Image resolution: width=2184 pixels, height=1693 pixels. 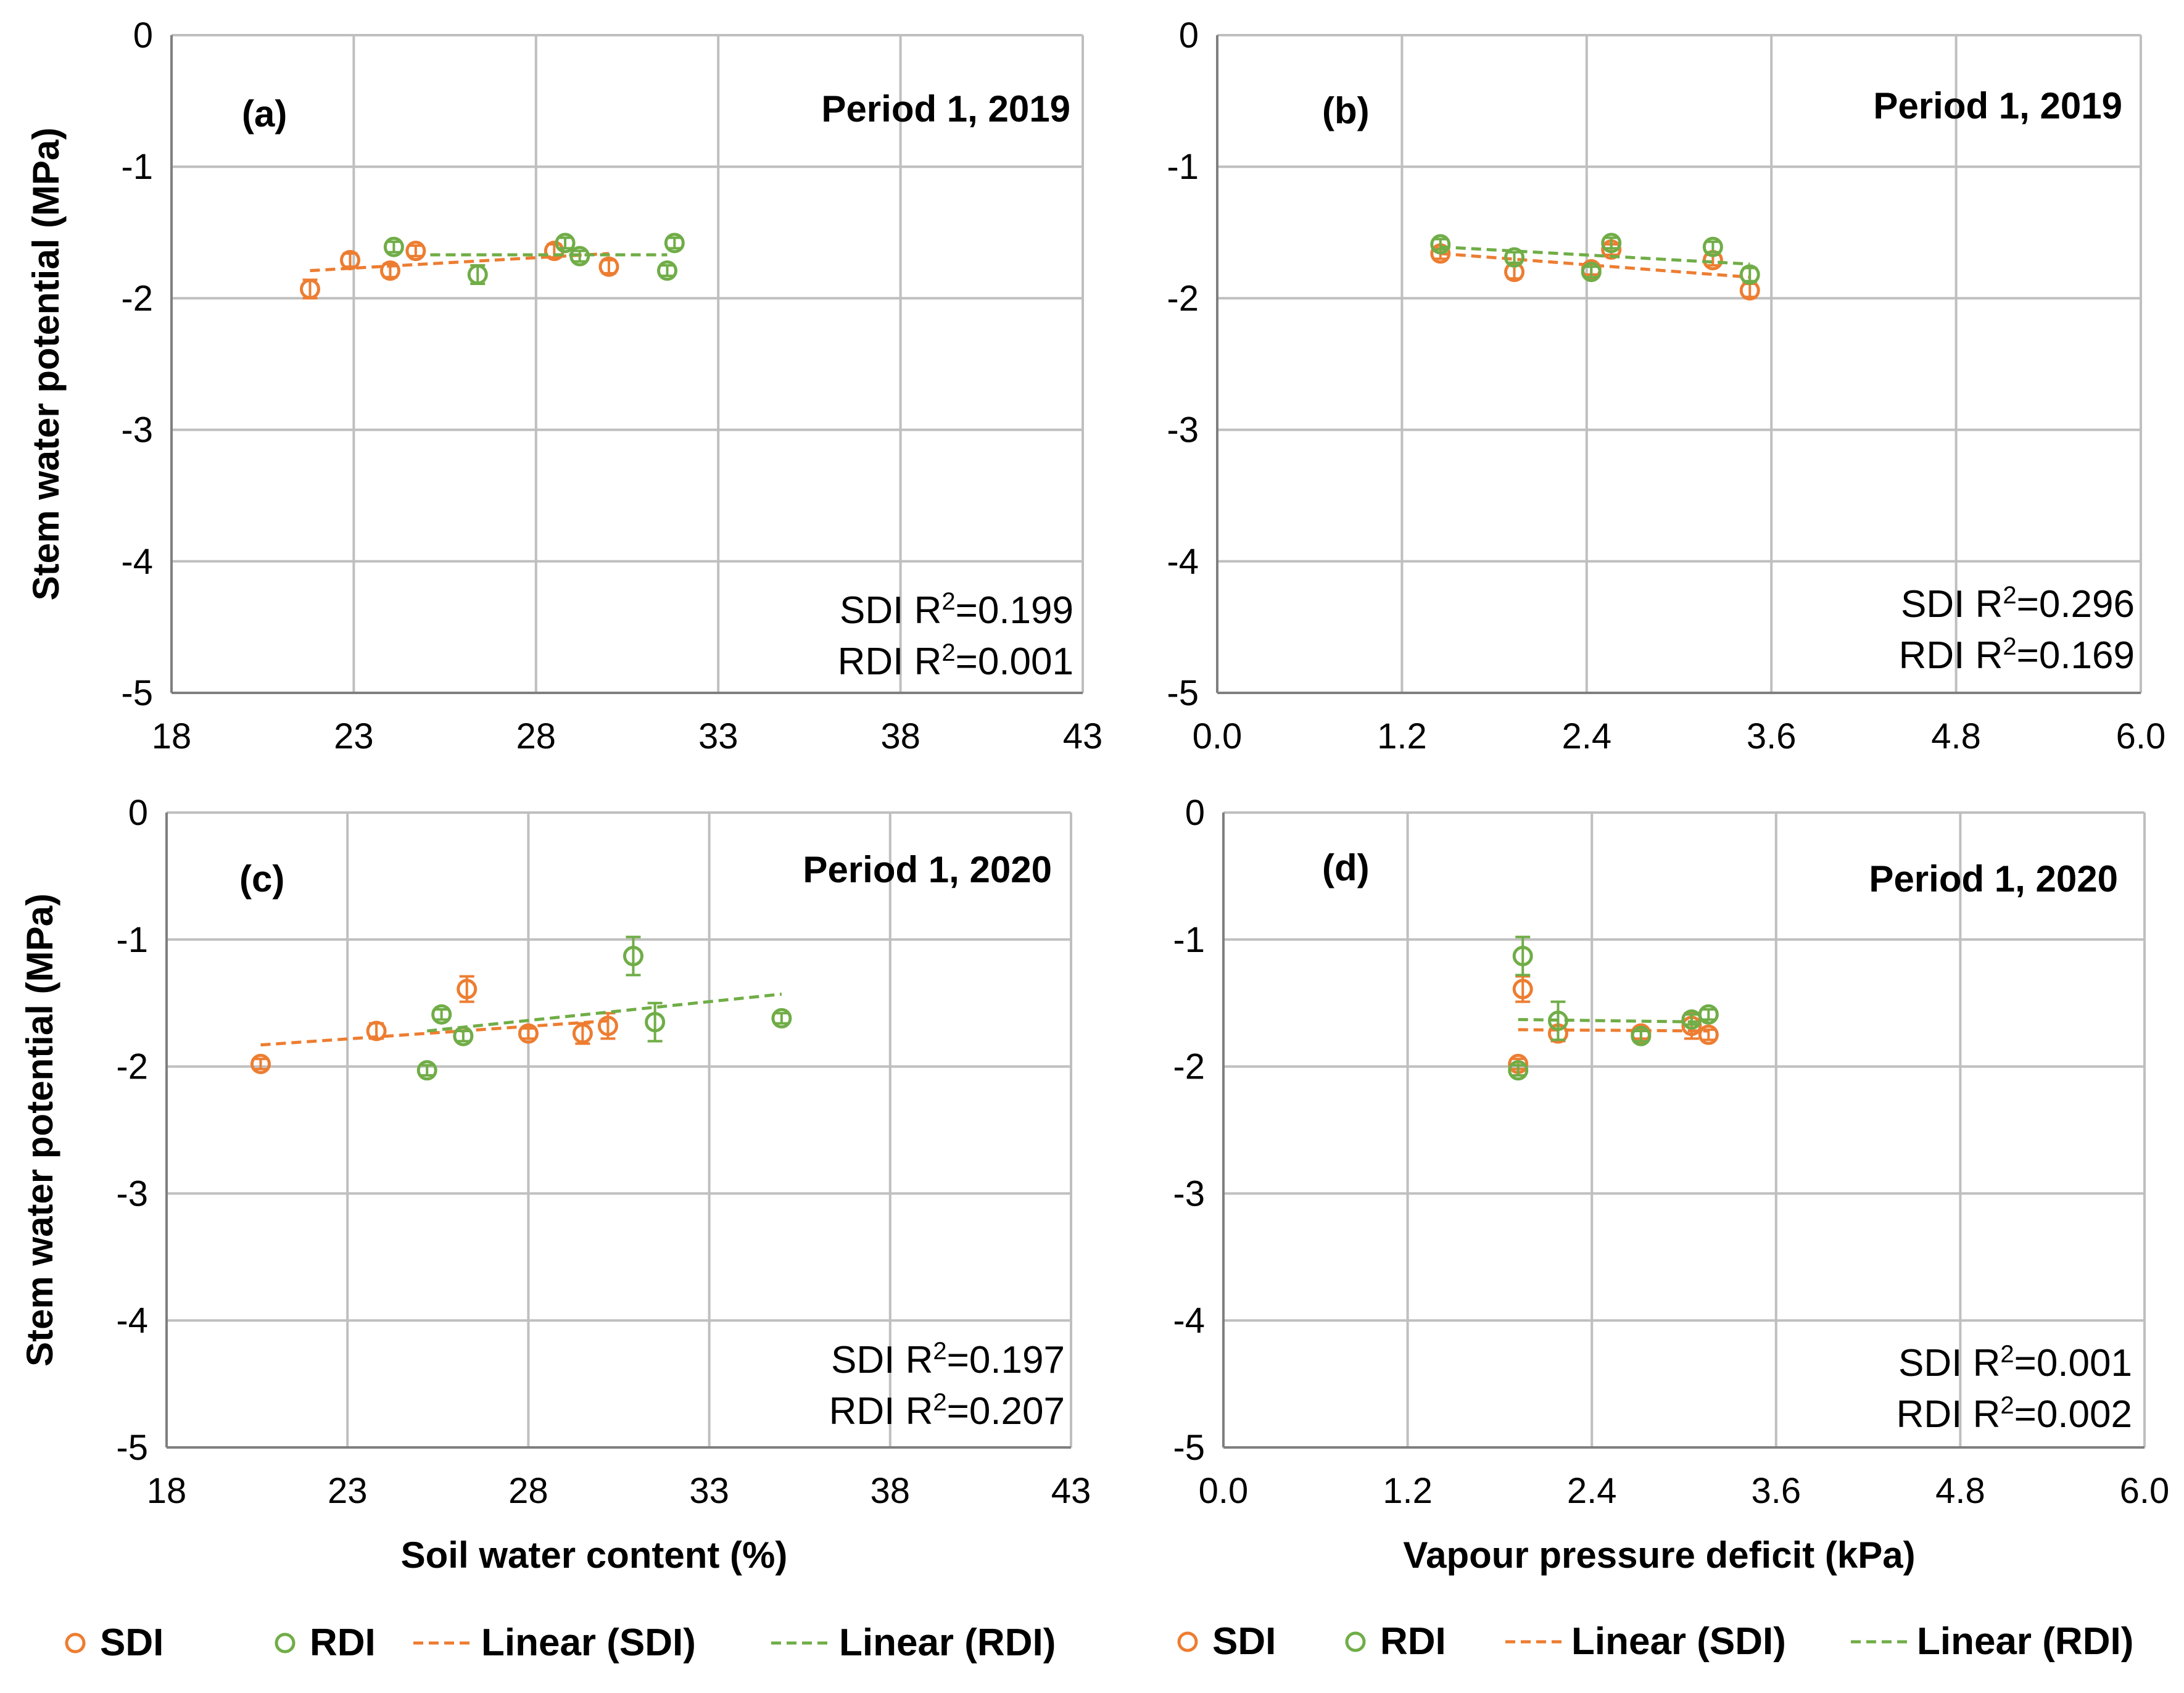 I want to click on x-tick-label: 3.6, so click(x=1772, y=736).